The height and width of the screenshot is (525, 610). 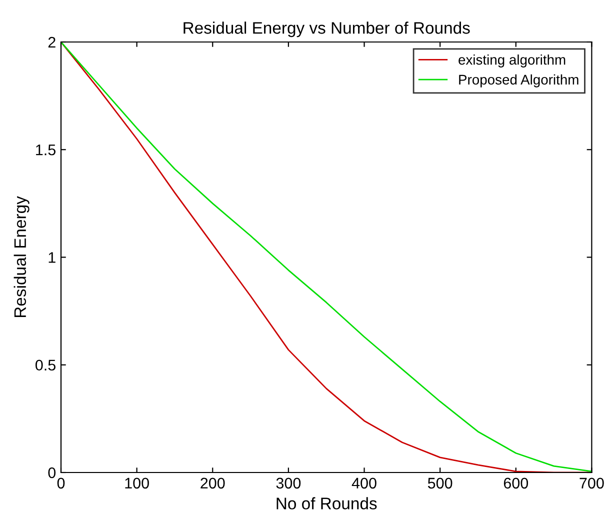 What do you see at coordinates (288, 483) in the screenshot?
I see `x-tick-label: 300` at bounding box center [288, 483].